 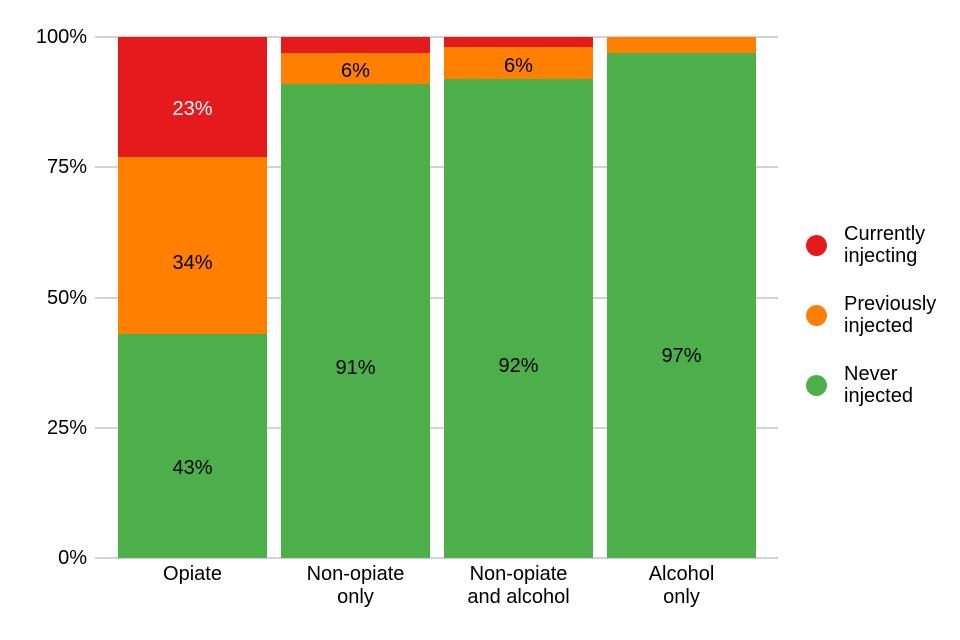 I want to click on segment-value-label: 92%, so click(x=518, y=366).